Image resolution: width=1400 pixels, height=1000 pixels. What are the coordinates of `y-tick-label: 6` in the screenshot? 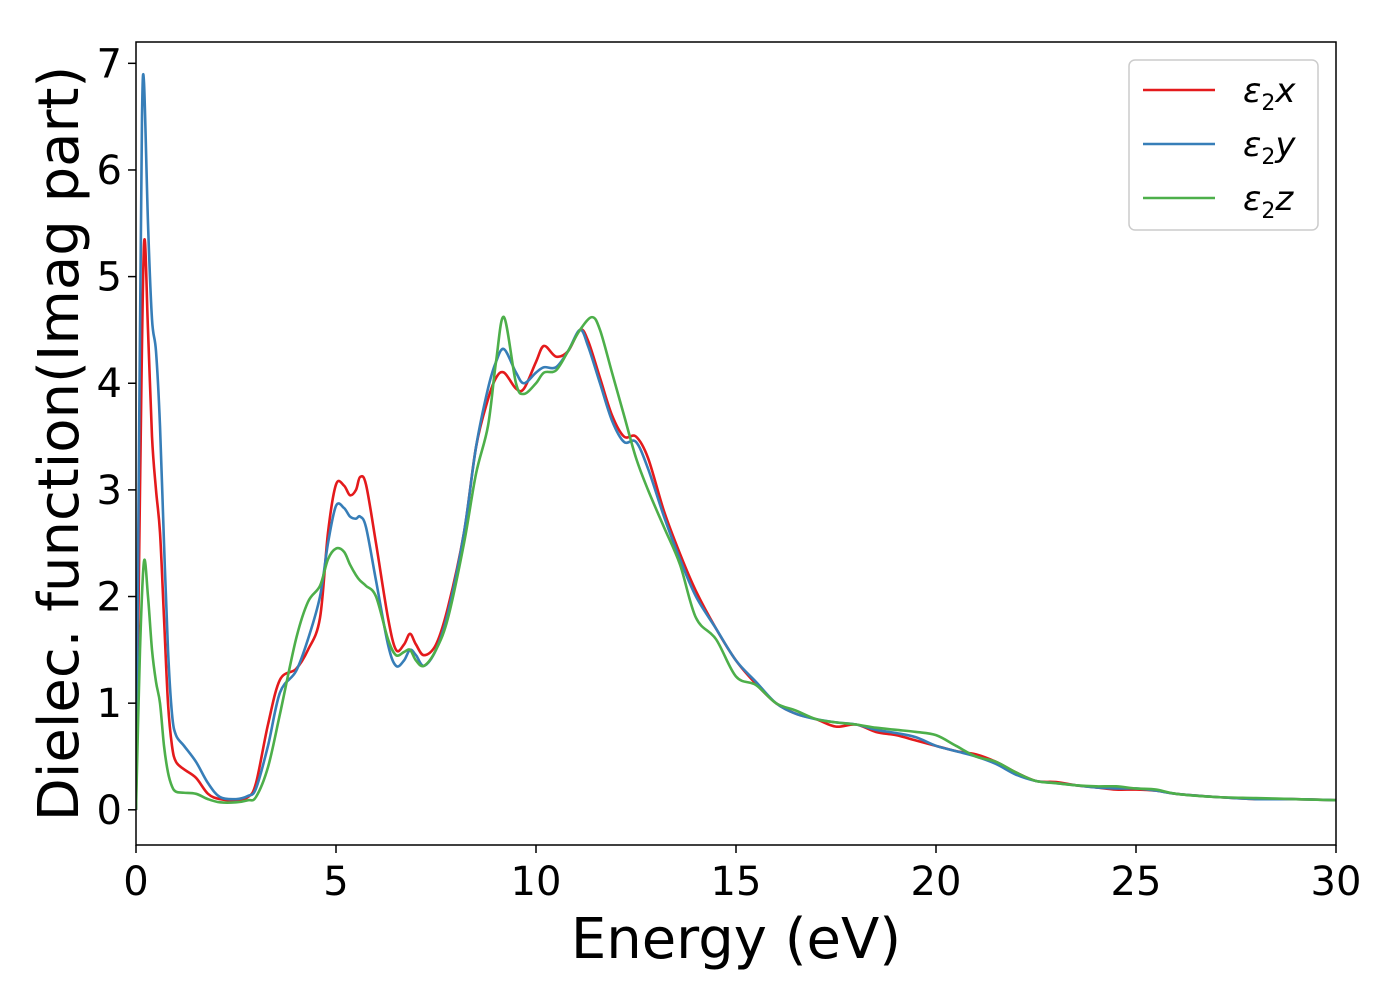 It's located at (109, 171).